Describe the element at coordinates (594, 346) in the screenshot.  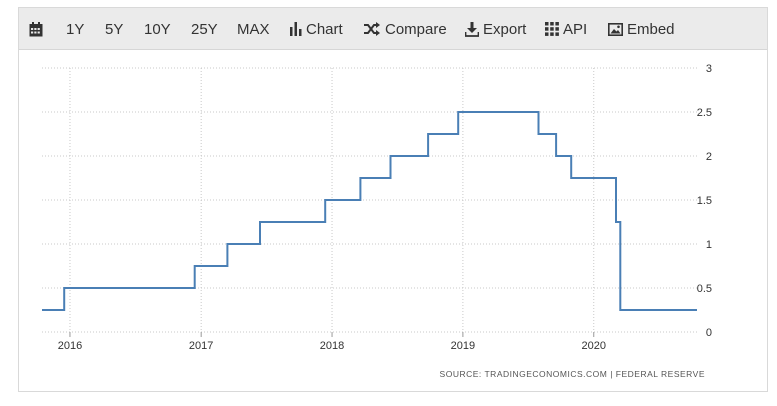
I see `x-tick-label: 2020` at that location.